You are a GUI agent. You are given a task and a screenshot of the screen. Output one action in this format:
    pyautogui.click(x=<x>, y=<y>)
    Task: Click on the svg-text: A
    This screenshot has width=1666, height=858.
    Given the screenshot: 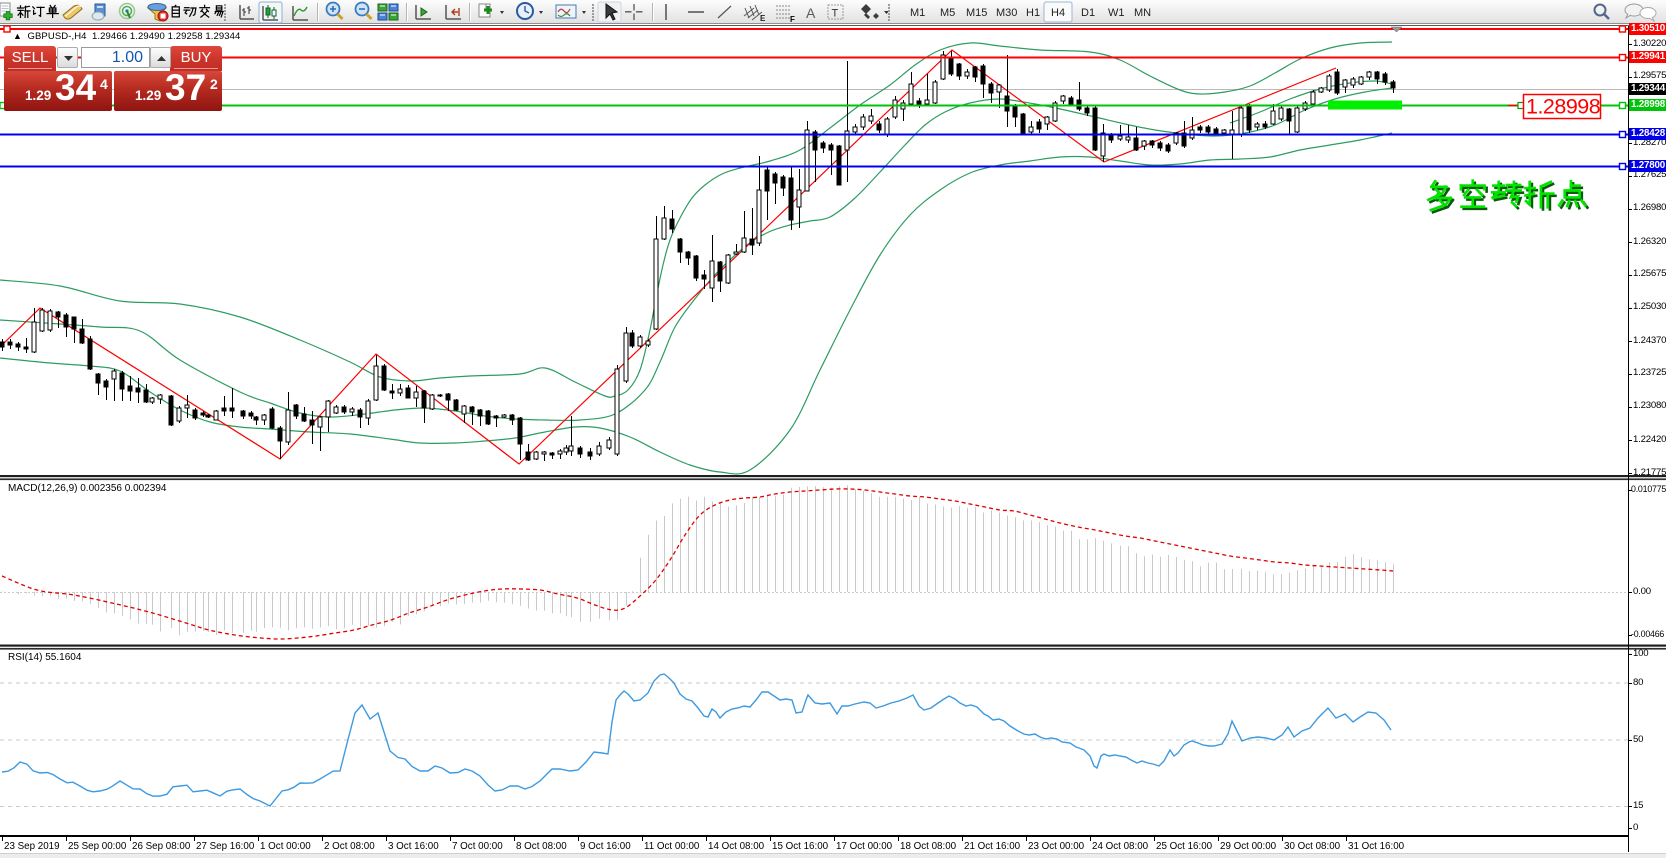 What is the action you would take?
    pyautogui.click(x=811, y=13)
    